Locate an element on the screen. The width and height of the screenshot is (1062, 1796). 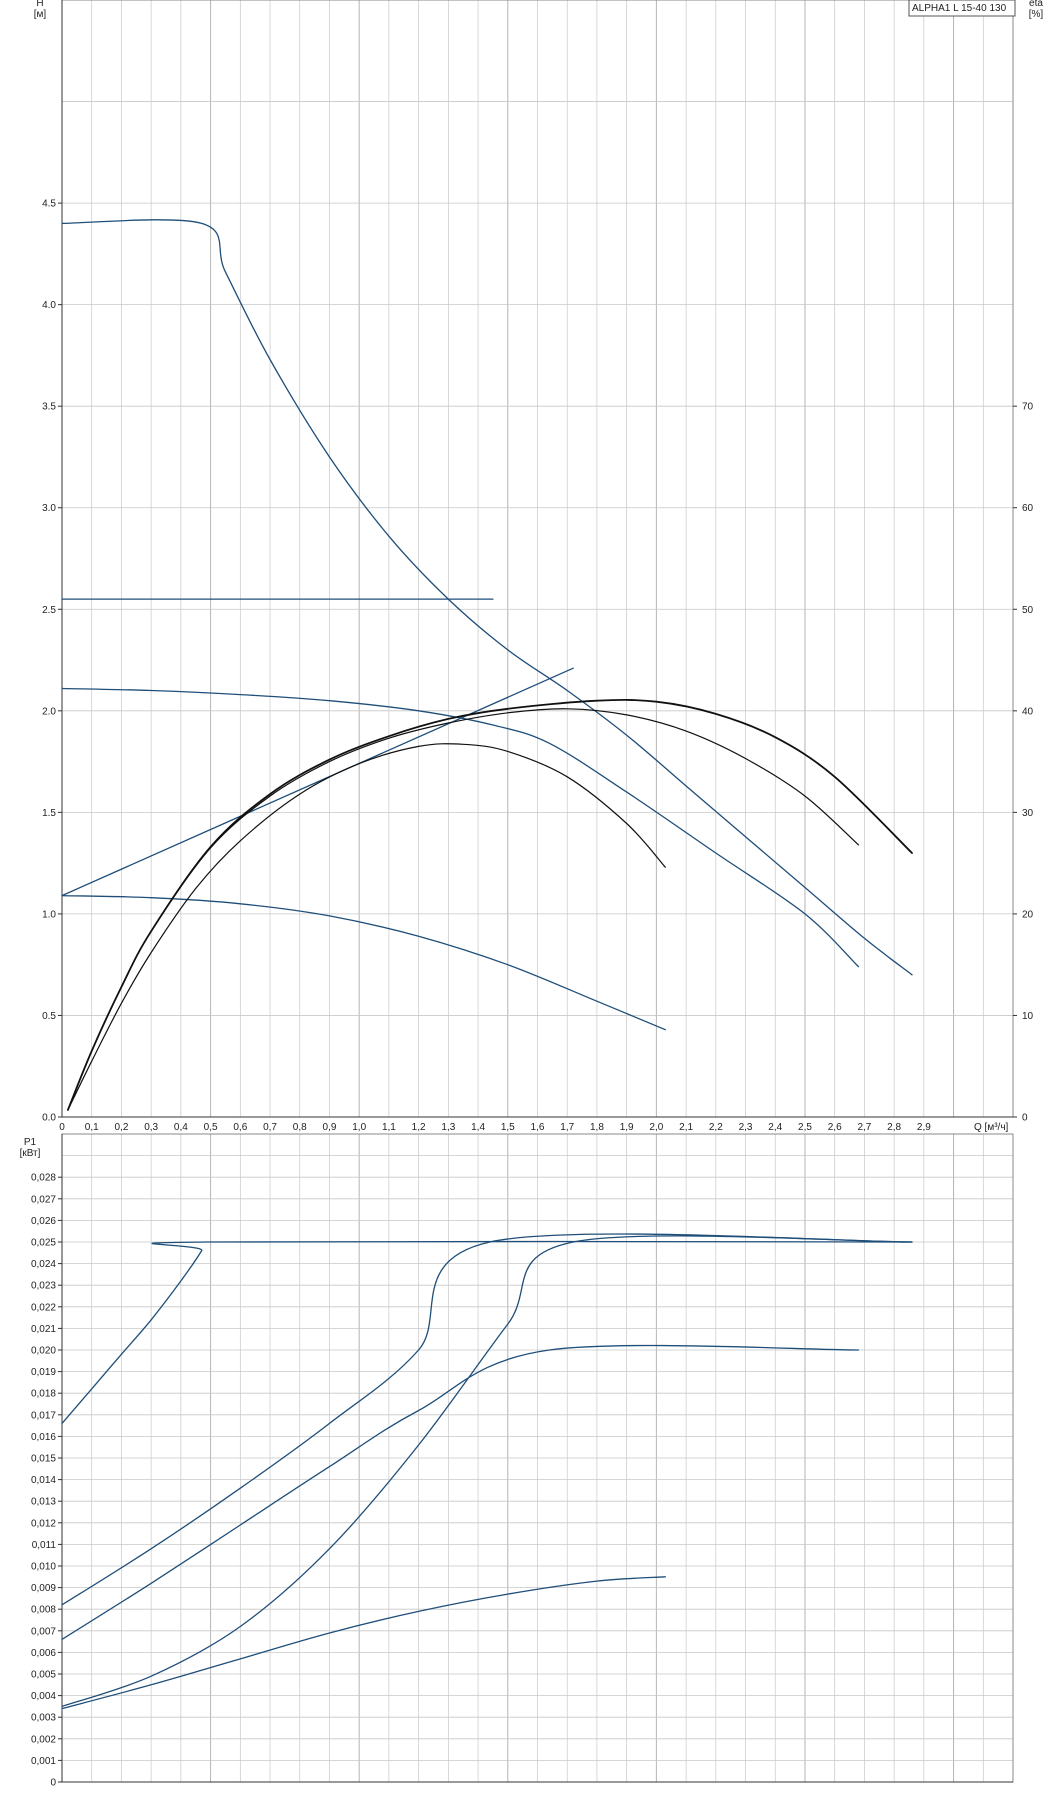
y-tick-label: 0,005 is located at coordinates (43, 1675).